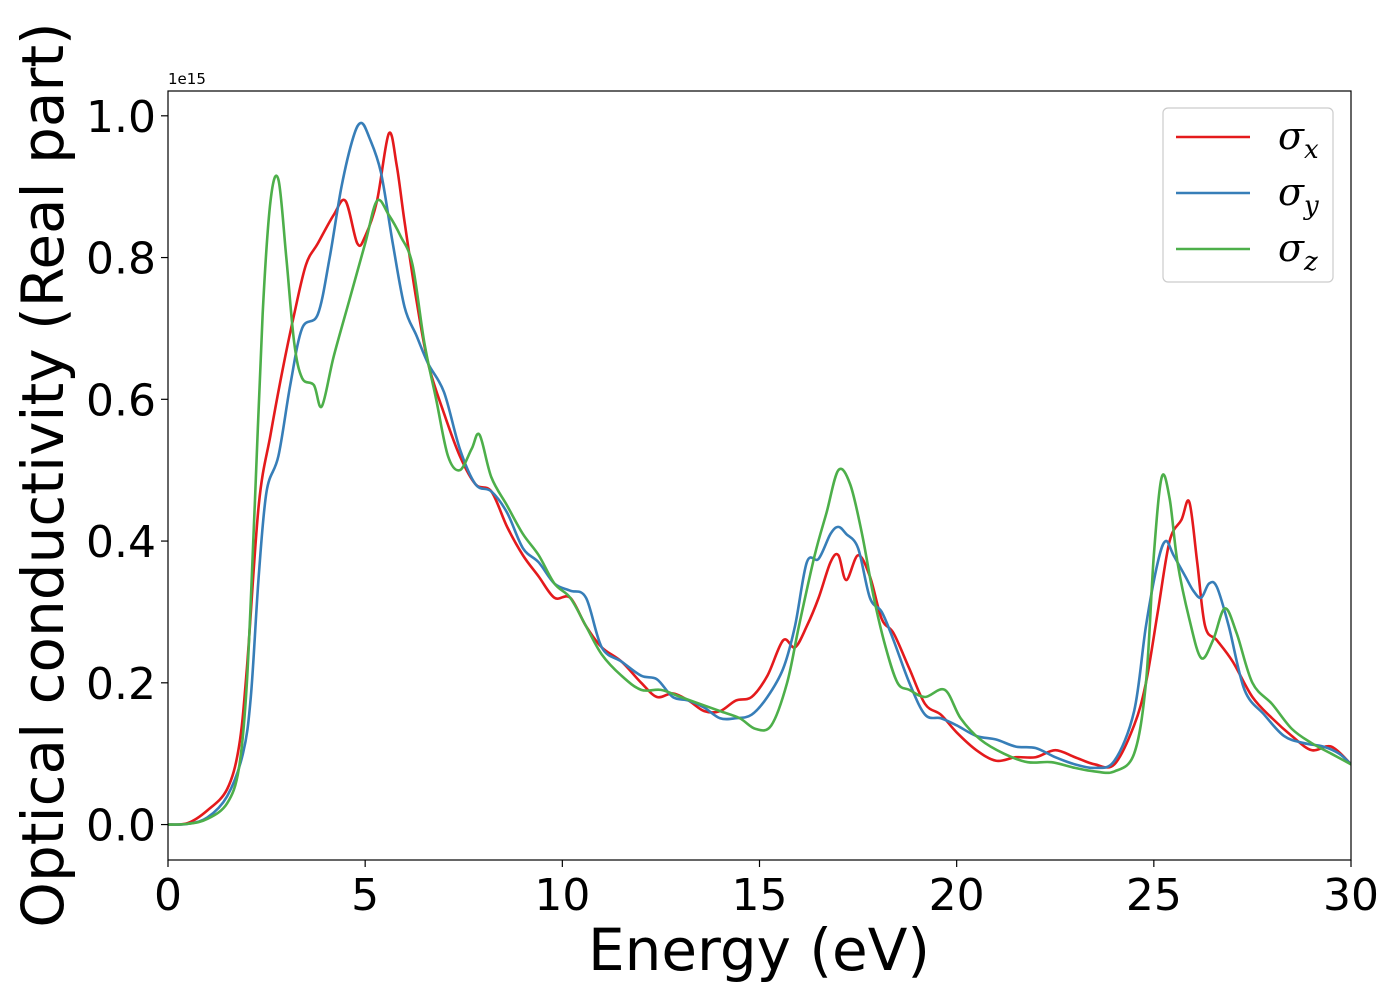  Describe the element at coordinates (121, 684) in the screenshot. I see `y-tick-label: 0.2` at that location.